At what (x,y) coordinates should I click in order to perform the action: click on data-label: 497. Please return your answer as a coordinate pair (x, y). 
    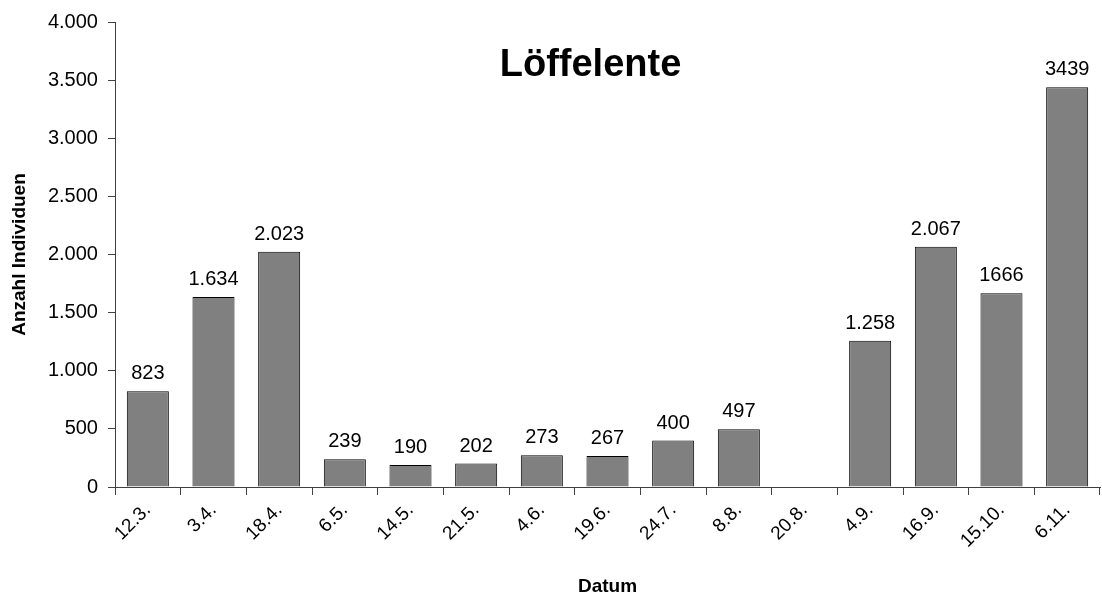
    Looking at the image, I should click on (739, 410).